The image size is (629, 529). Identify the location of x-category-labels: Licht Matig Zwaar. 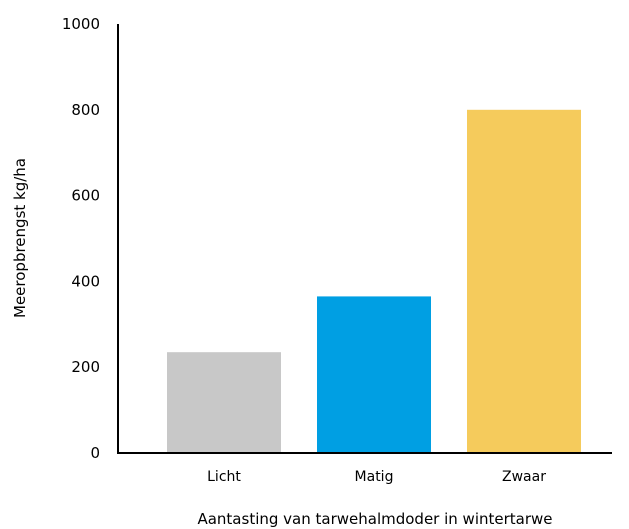
(376, 477).